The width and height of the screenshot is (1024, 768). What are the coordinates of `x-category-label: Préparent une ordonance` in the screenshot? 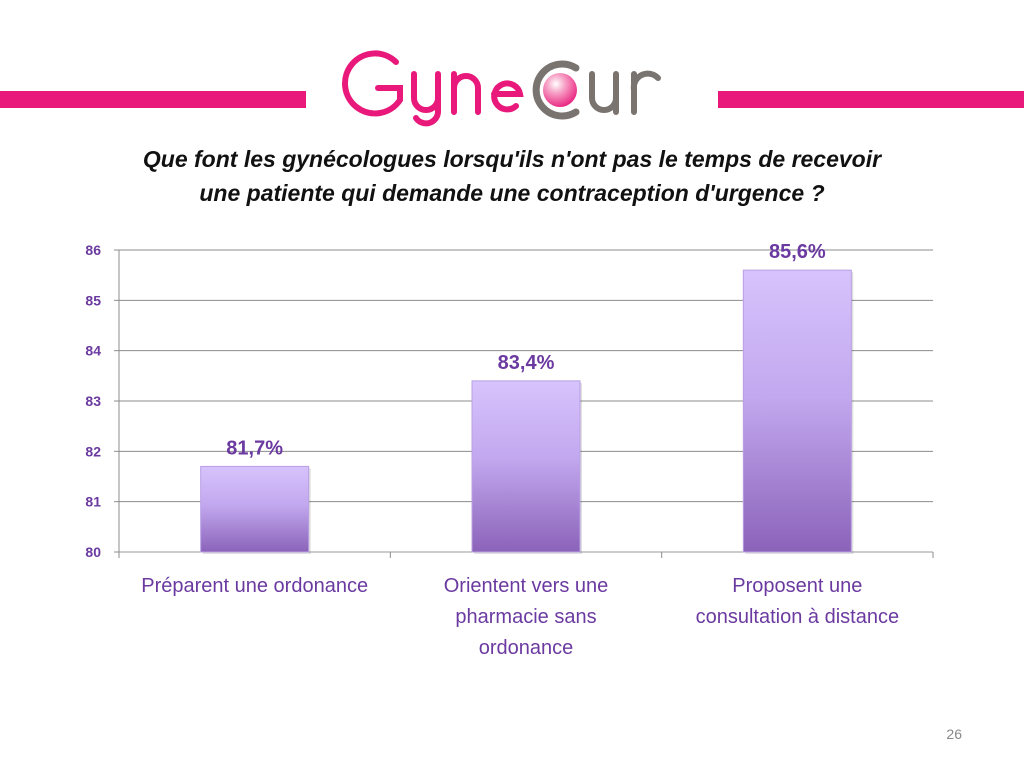 It's located at (254, 586).